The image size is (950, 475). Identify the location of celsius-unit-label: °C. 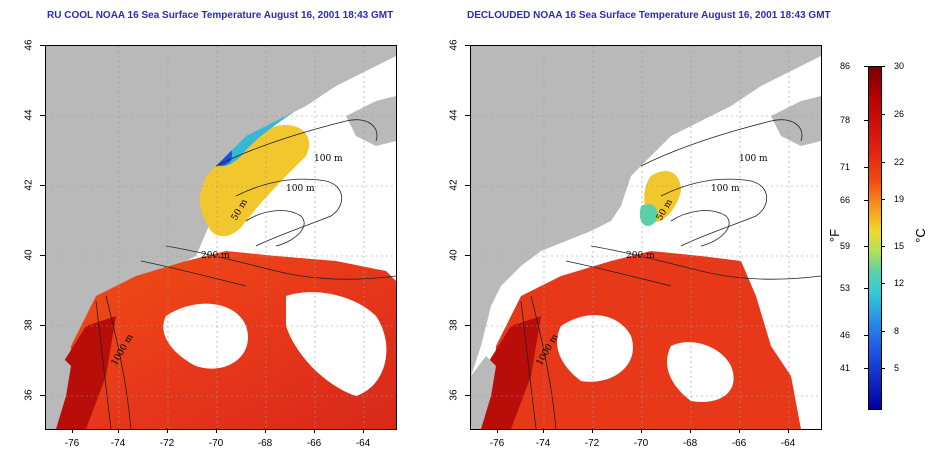
(920, 235).